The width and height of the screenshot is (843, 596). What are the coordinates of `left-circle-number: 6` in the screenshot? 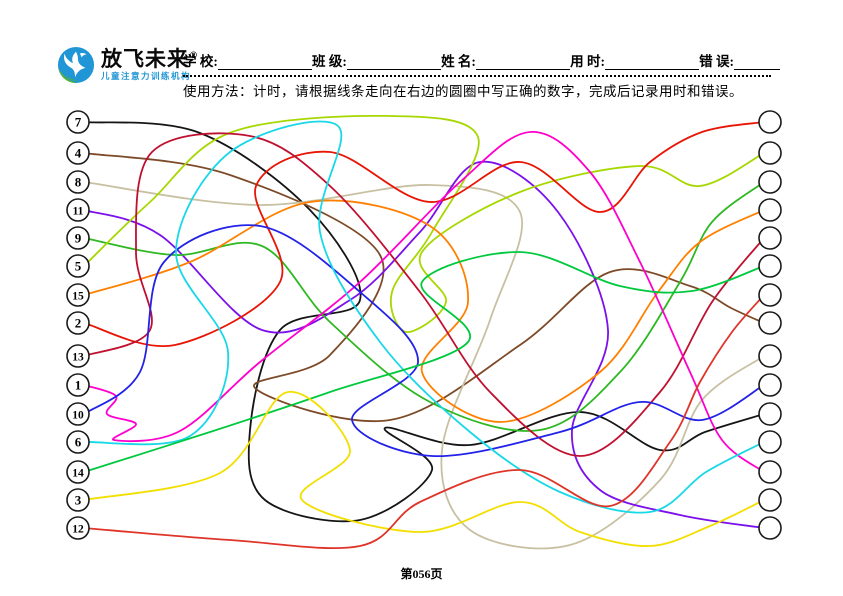 It's located at (78, 441).